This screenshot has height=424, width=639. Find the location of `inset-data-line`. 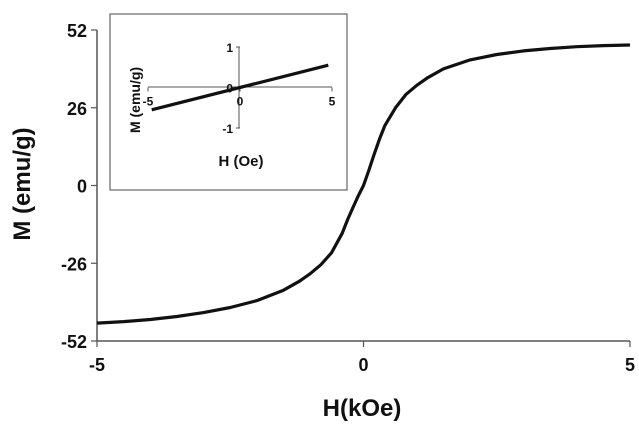

inset-data-line is located at coordinates (240, 87).